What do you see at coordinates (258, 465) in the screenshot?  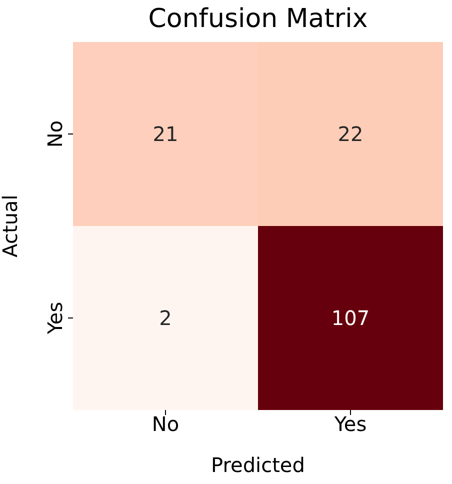 I see `x-axis-title: Predicted` at bounding box center [258, 465].